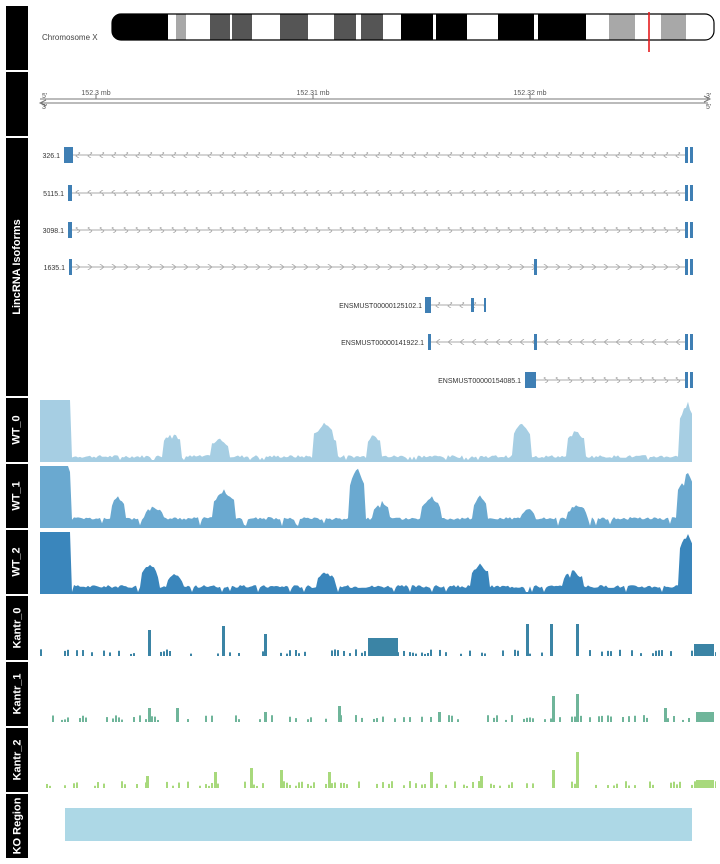 The height and width of the screenshot is (864, 720). I want to click on genome-axis: 5' 3' 3' 5' 152.3 mb 152.31 mb 152.32 mb, so click(374, 100).